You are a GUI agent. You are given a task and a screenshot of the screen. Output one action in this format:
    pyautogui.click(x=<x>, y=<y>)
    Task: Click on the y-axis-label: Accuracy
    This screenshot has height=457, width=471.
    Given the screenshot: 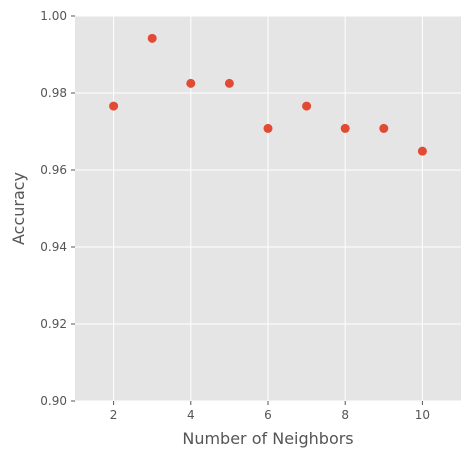 What is the action you would take?
    pyautogui.click(x=18, y=208)
    